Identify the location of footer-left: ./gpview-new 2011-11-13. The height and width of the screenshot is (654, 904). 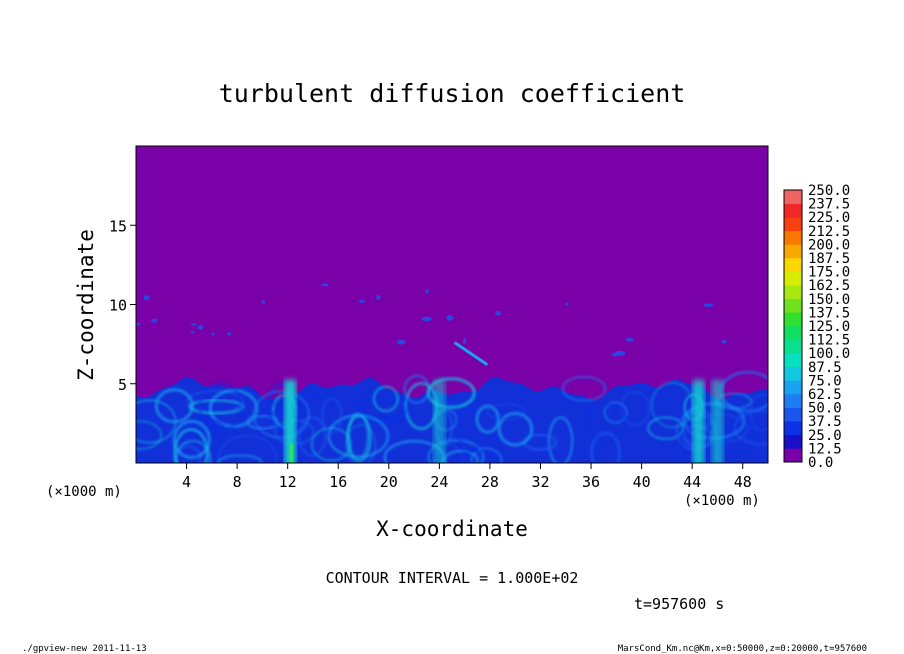
(84, 649).